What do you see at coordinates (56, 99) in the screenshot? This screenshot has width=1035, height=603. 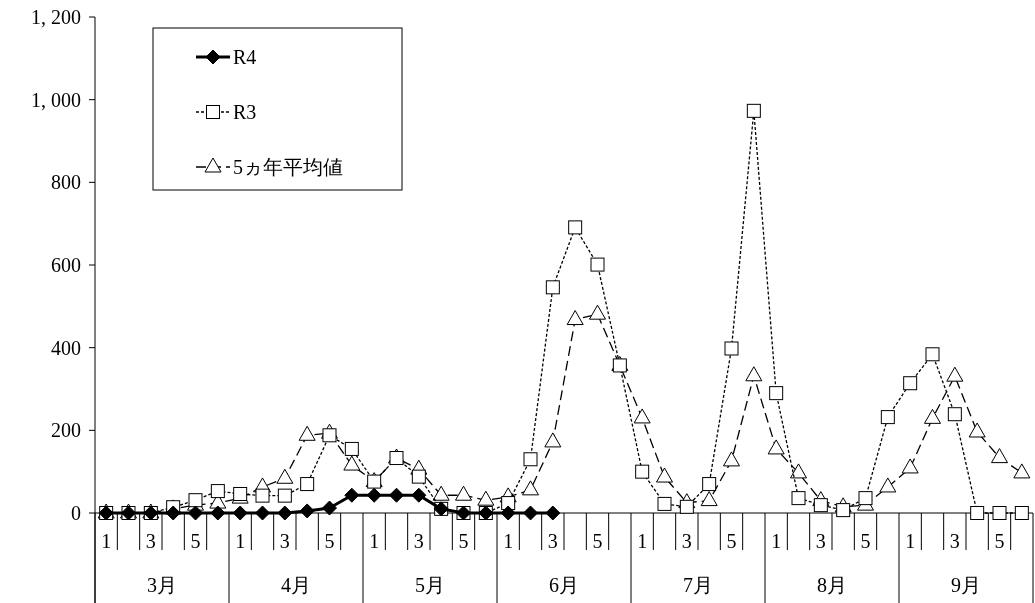 I see `y-tick-label: 1, 000` at bounding box center [56, 99].